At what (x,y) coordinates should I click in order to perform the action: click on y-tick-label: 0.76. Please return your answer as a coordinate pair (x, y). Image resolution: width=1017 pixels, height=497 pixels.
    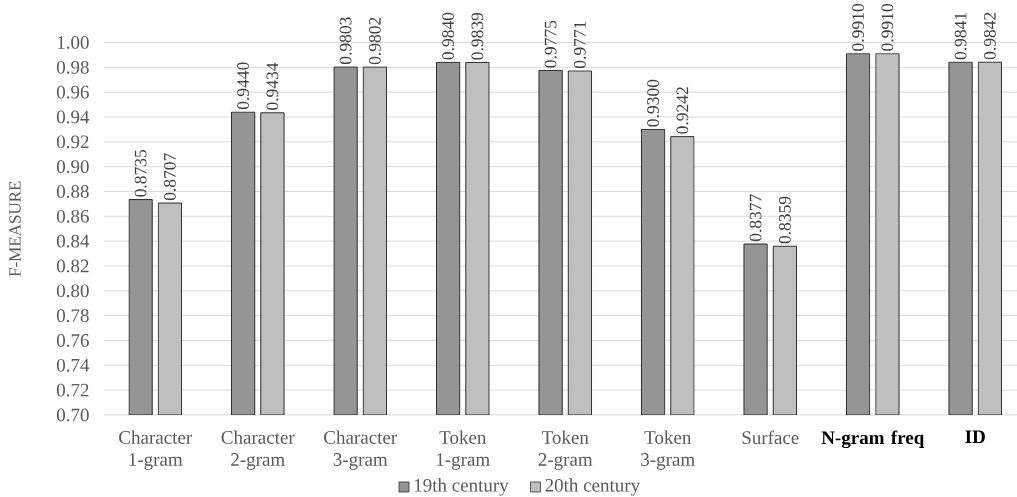
    Looking at the image, I should click on (72, 340).